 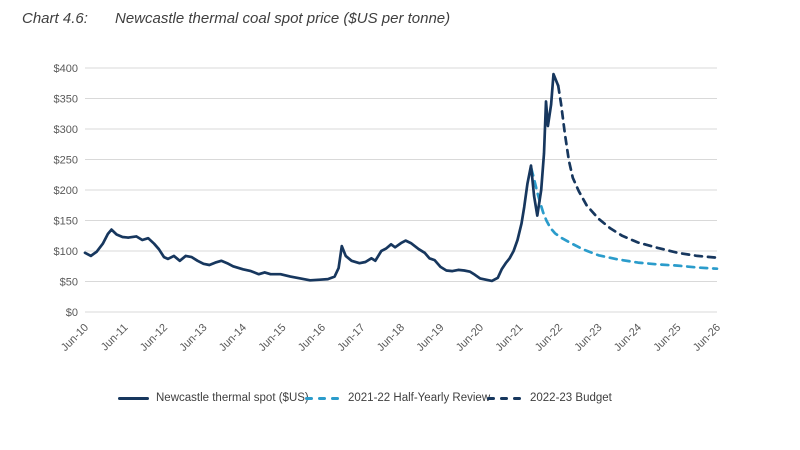 What do you see at coordinates (430, 338) in the screenshot?
I see `svg-text: Jun-19` at bounding box center [430, 338].